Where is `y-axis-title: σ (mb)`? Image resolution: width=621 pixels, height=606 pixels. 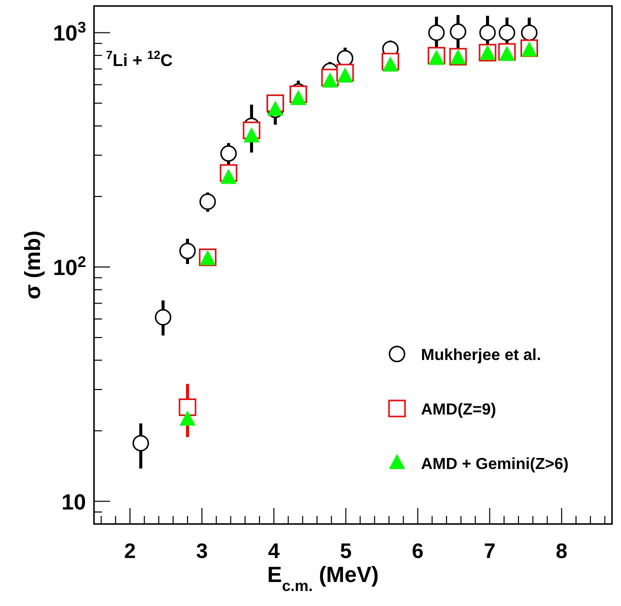 y-axis-title: σ (mb) is located at coordinates (32, 265).